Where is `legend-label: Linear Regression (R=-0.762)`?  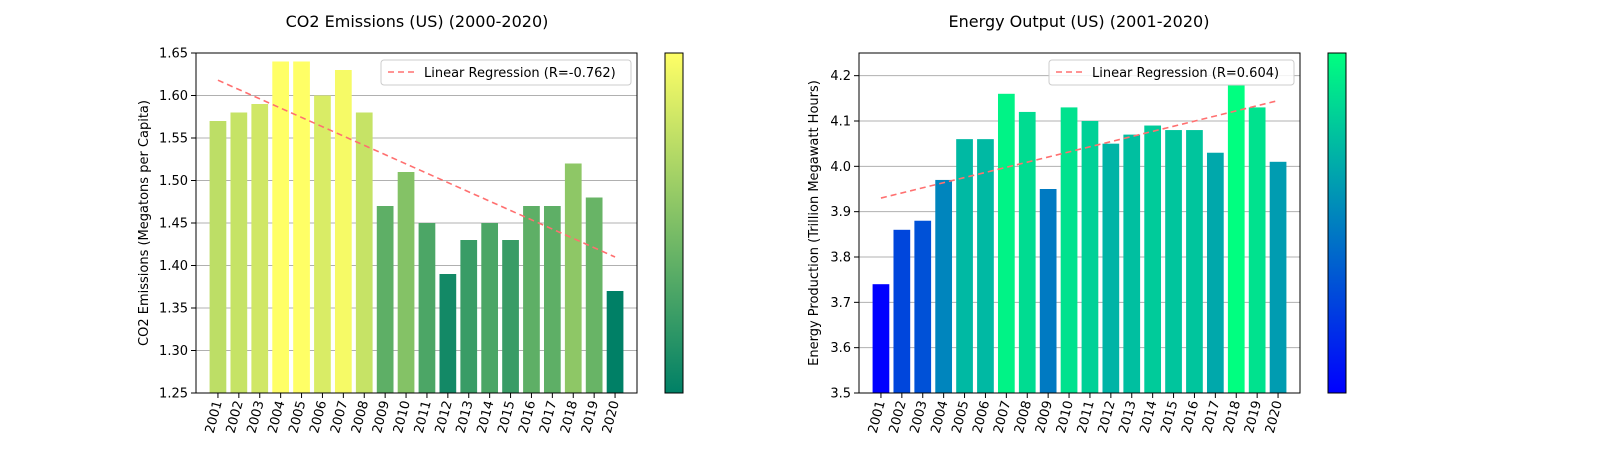
legend-label: Linear Regression (R=-0.762) is located at coordinates (520, 73).